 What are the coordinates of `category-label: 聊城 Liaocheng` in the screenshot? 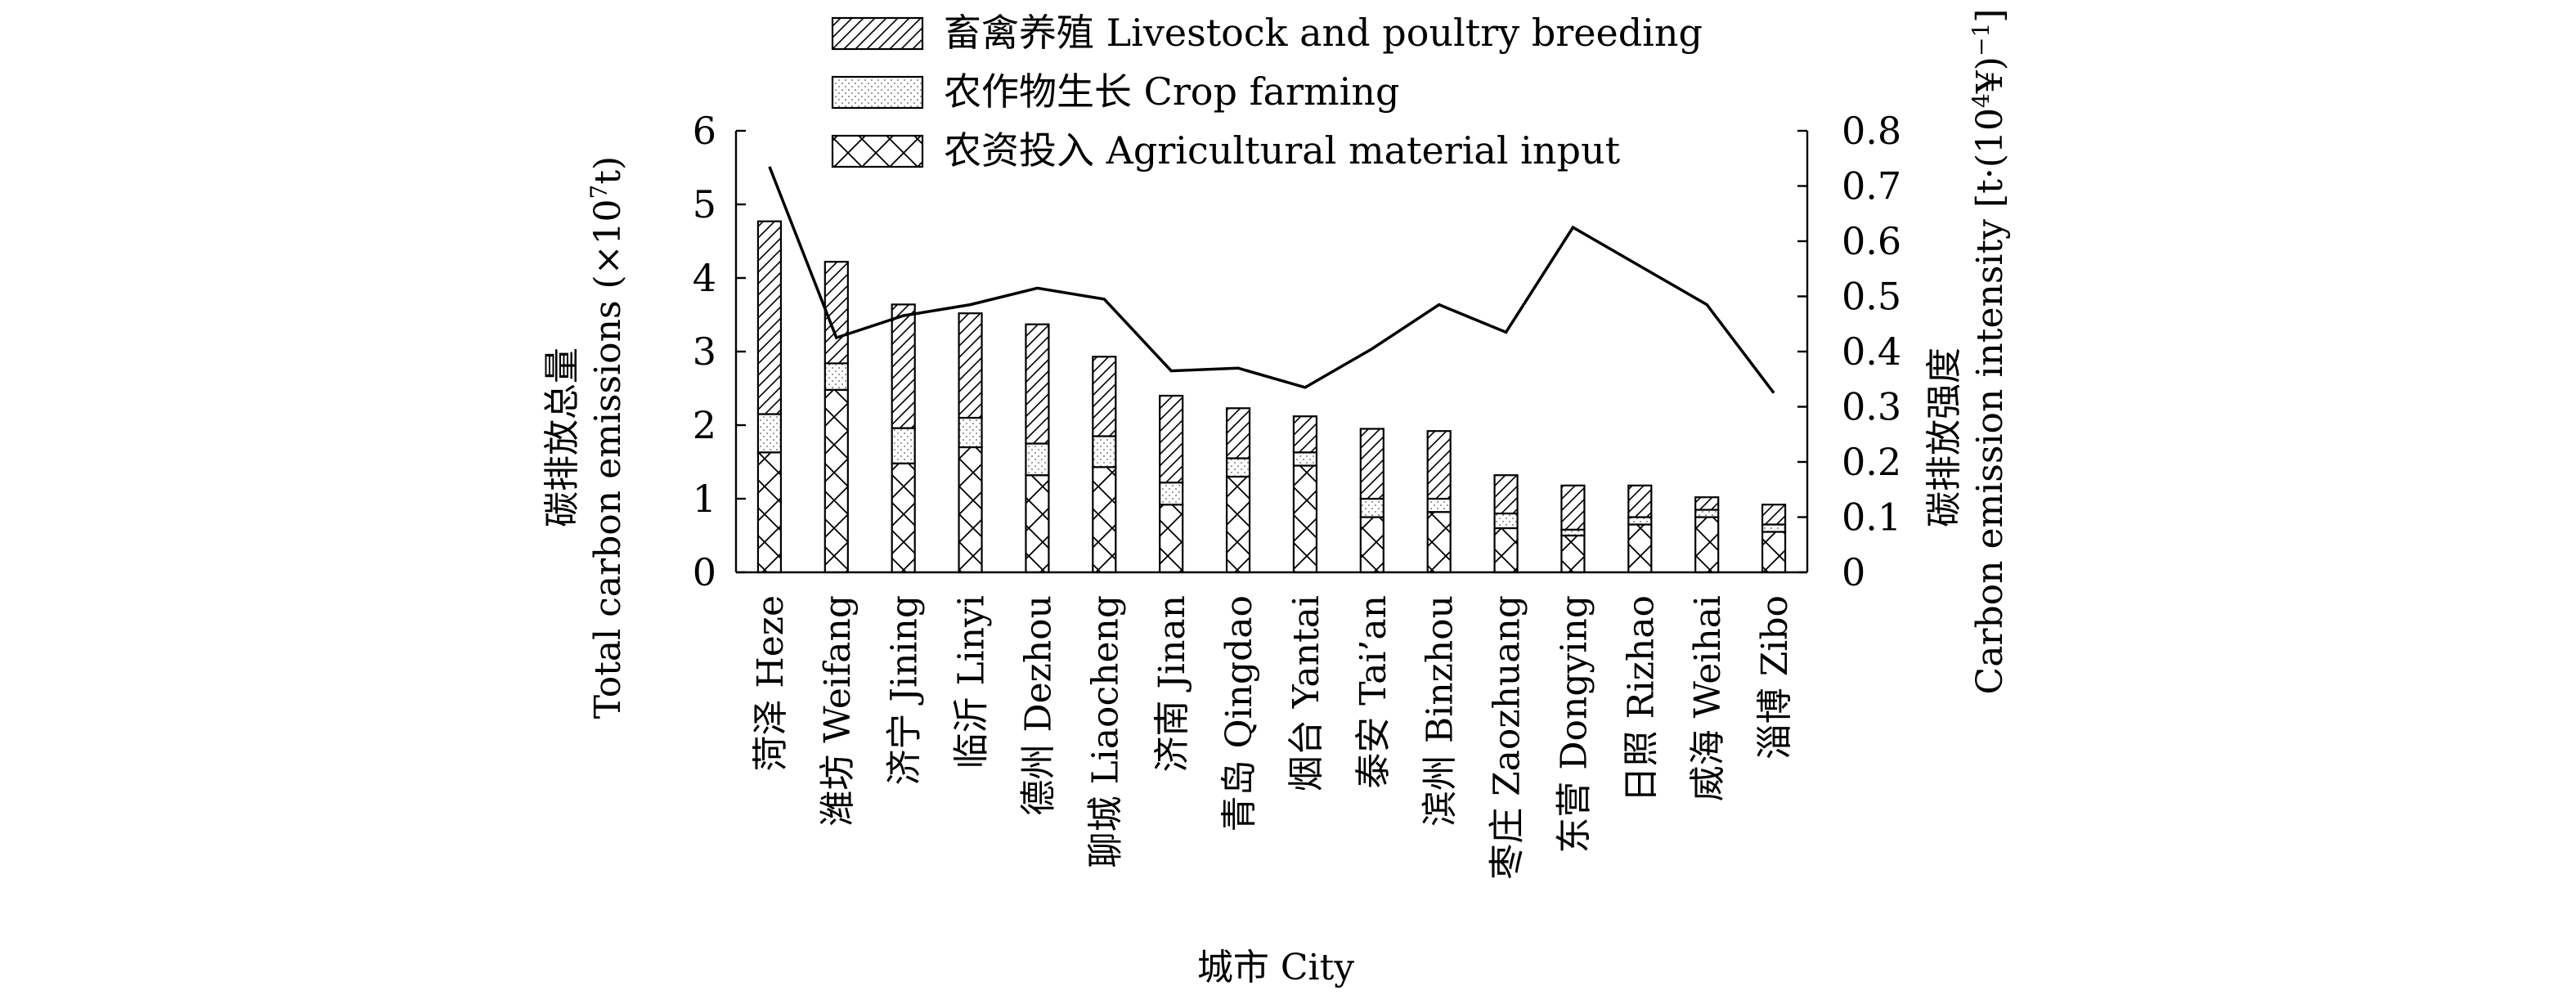 It's located at (1105, 731).